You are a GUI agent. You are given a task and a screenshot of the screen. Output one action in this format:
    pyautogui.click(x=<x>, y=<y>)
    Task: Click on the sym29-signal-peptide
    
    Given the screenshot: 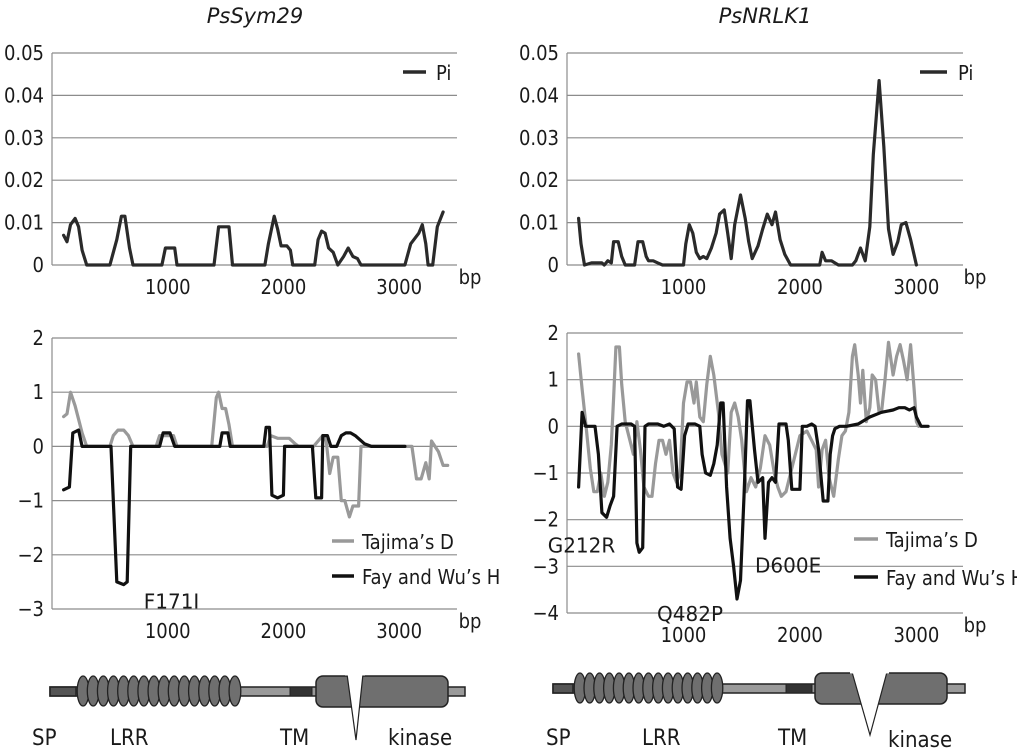 What is the action you would take?
    pyautogui.click(x=63, y=691)
    